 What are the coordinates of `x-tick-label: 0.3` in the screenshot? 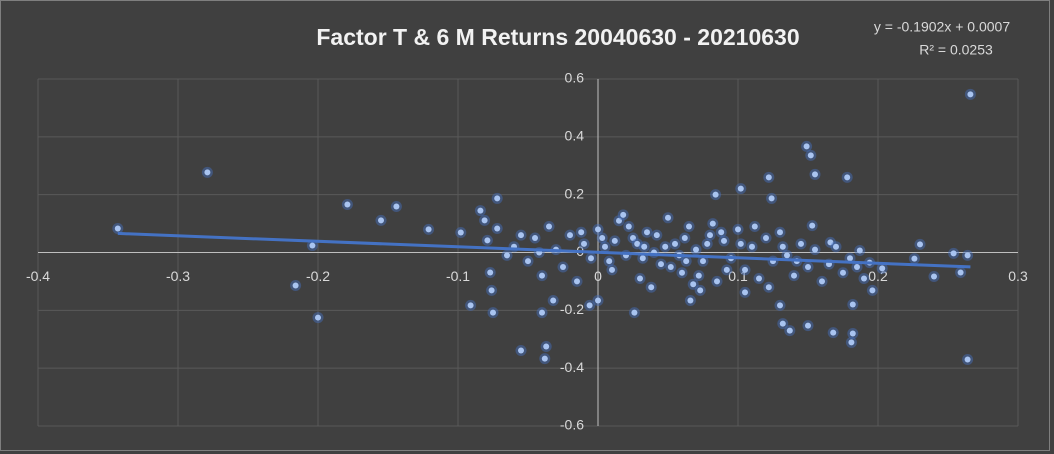 It's located at (1018, 276).